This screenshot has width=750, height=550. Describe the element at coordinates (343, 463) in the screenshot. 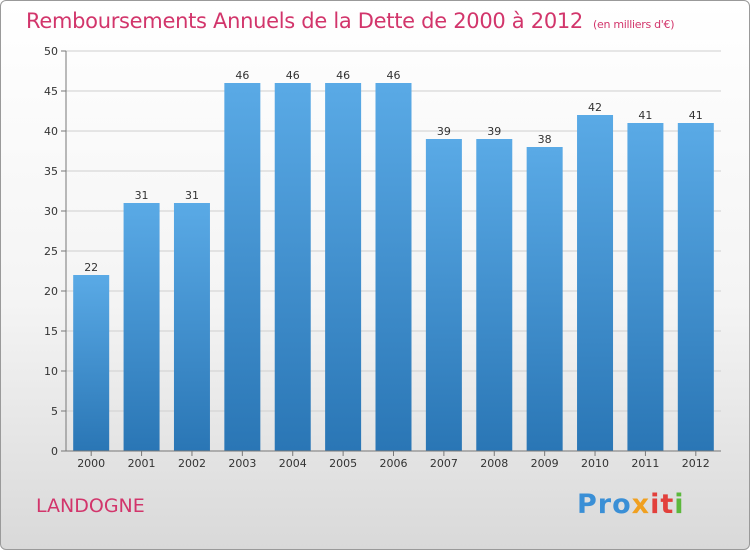

I see `x-tick-label: 2005` at that location.